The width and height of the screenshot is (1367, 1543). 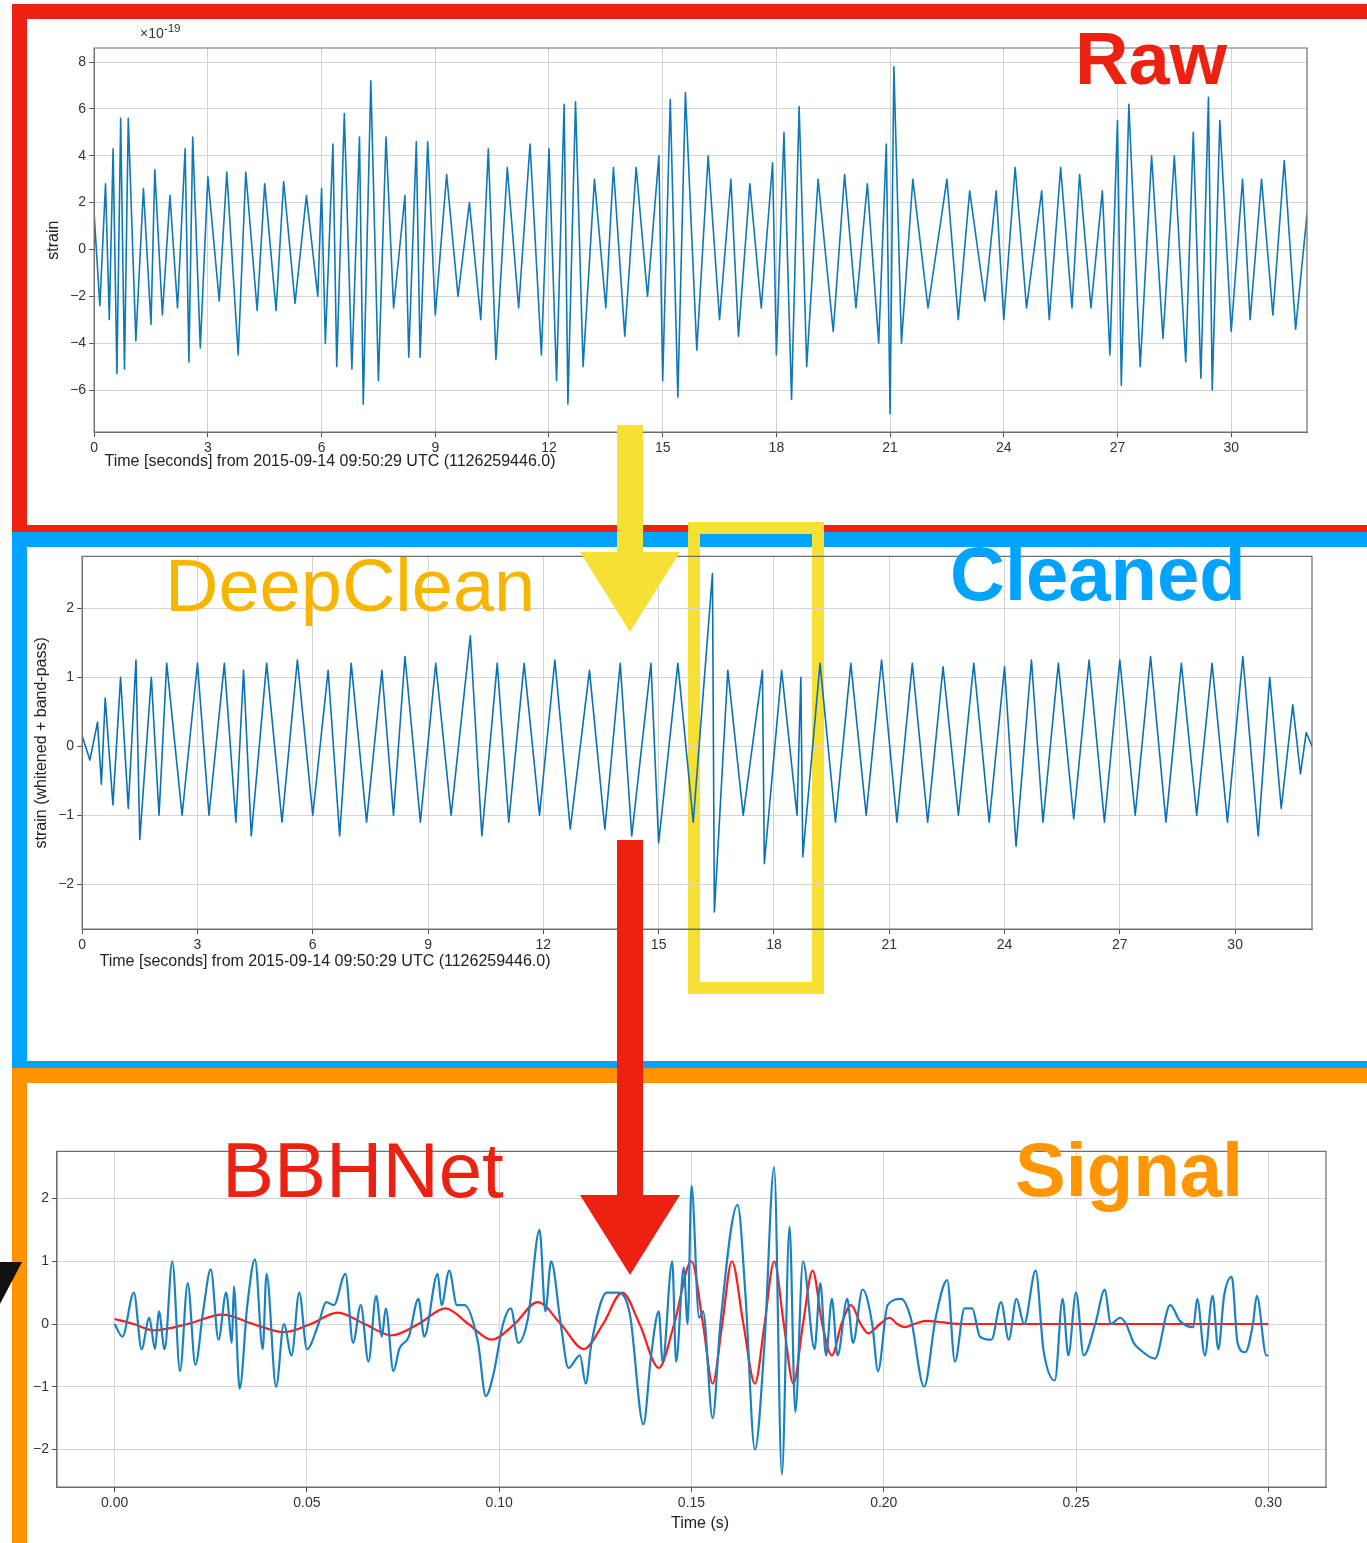 I want to click on annotation: BBHNet, so click(x=363, y=1170).